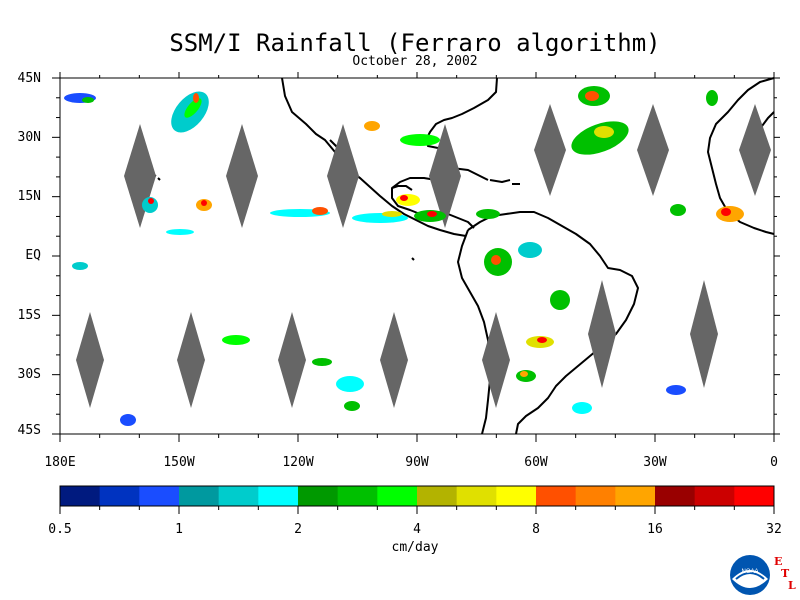  Describe the element at coordinates (749, 572) in the screenshot. I see `noaa-logo-text: NOAA` at that location.